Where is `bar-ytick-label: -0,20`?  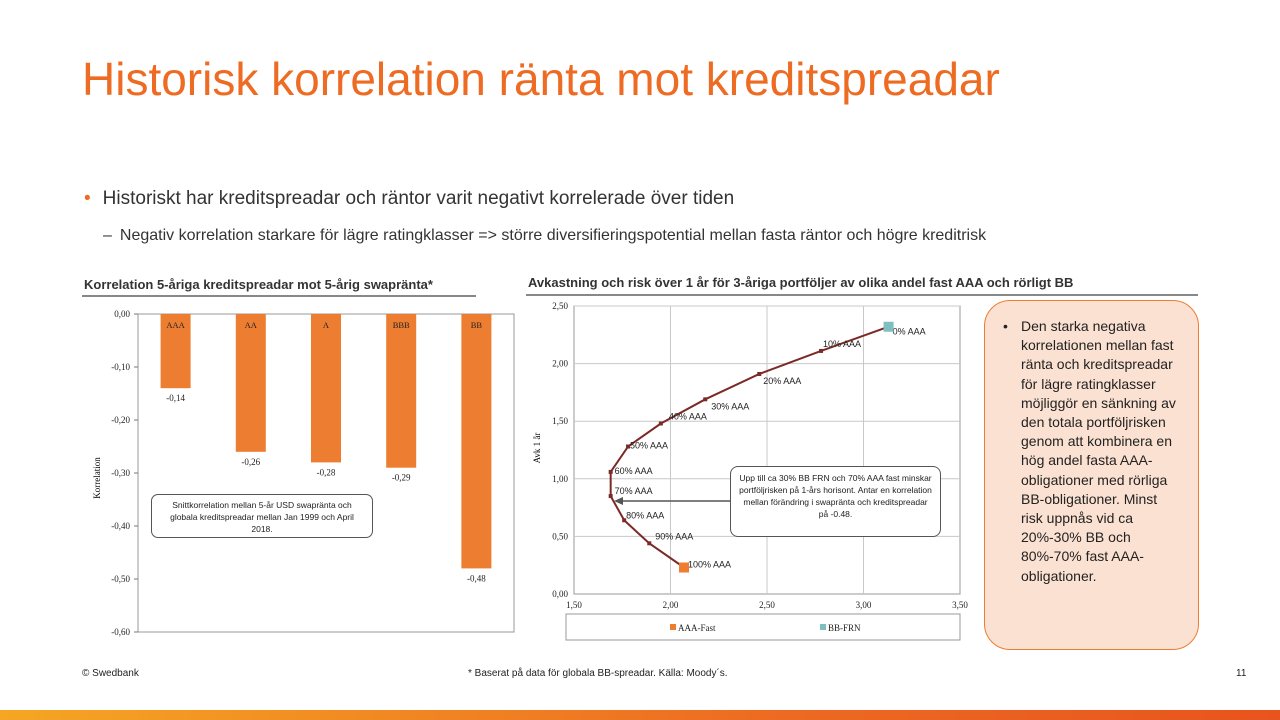 bar-ytick-label: -0,20 is located at coordinates (120, 420).